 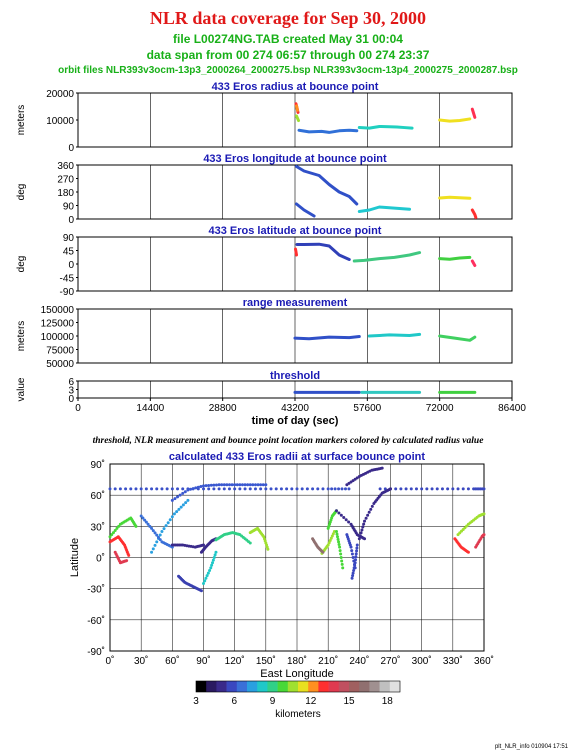 I want to click on x-tick-label: 72000, so click(x=440, y=408).